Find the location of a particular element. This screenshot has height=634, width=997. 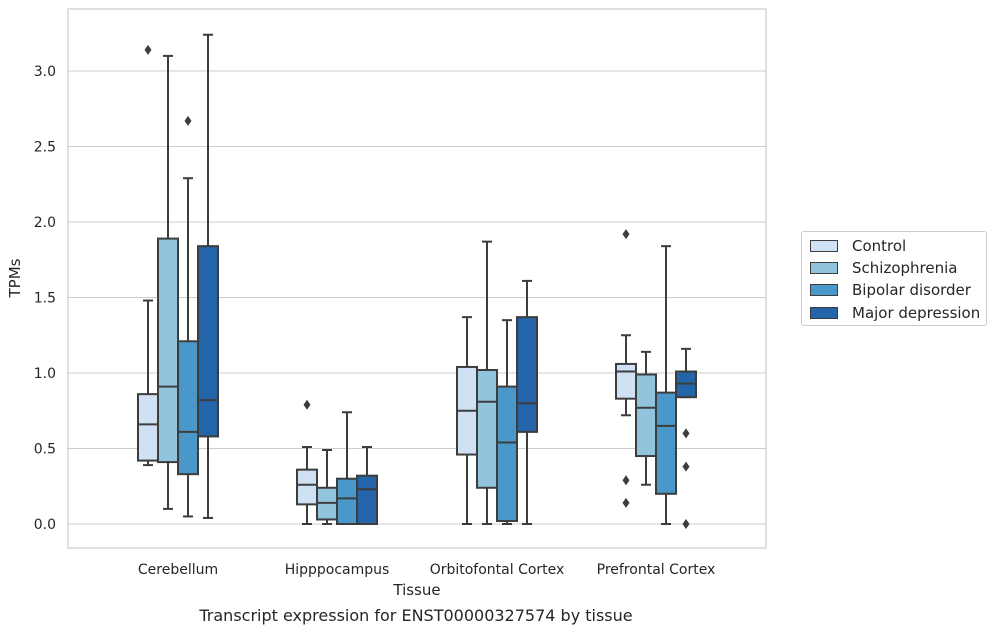

y-tick-label: 1.5 is located at coordinates (45, 299).